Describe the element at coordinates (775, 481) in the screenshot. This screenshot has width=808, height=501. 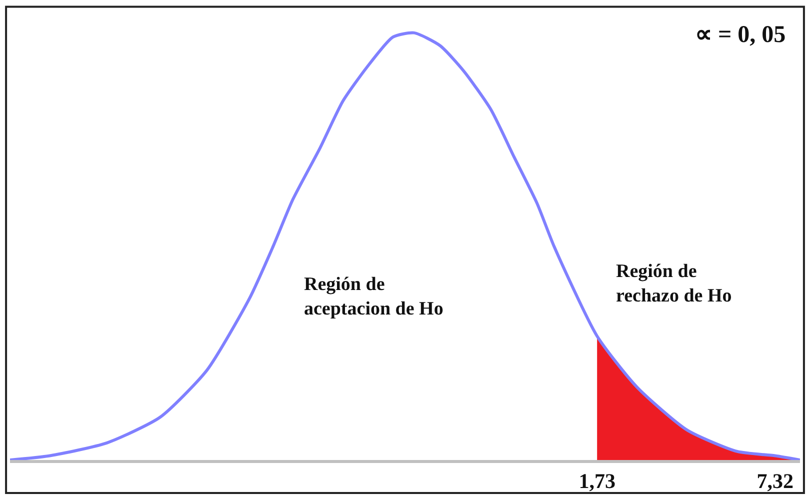
I see `x-tick-label: 7,32` at that location.